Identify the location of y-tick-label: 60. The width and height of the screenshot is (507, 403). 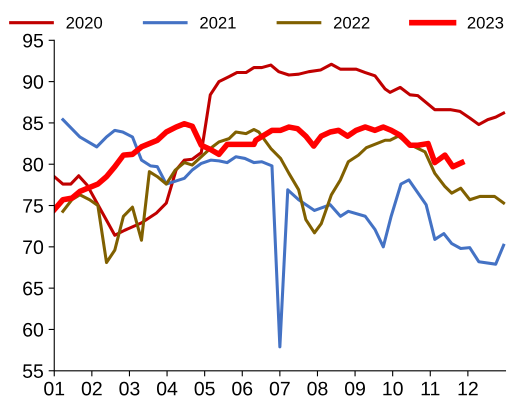
(33, 329).